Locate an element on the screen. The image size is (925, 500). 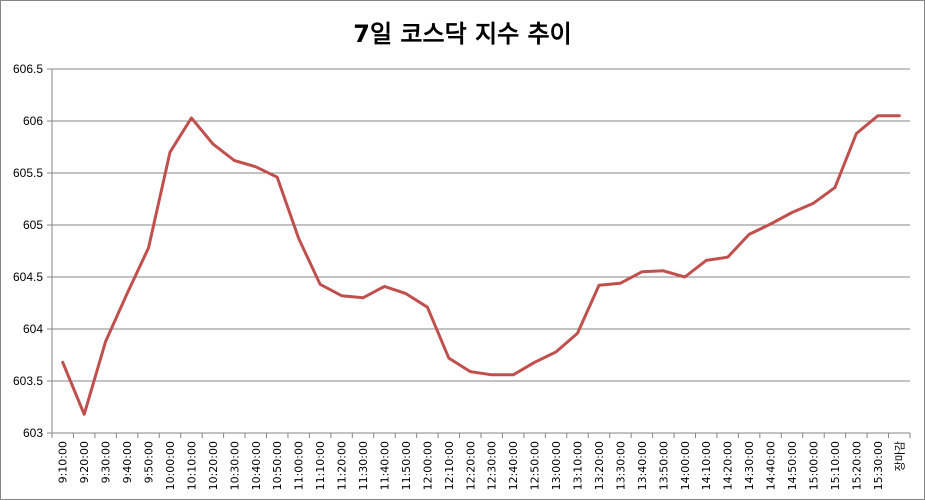
x-tick-label: 12:20:00 is located at coordinates (470, 465).